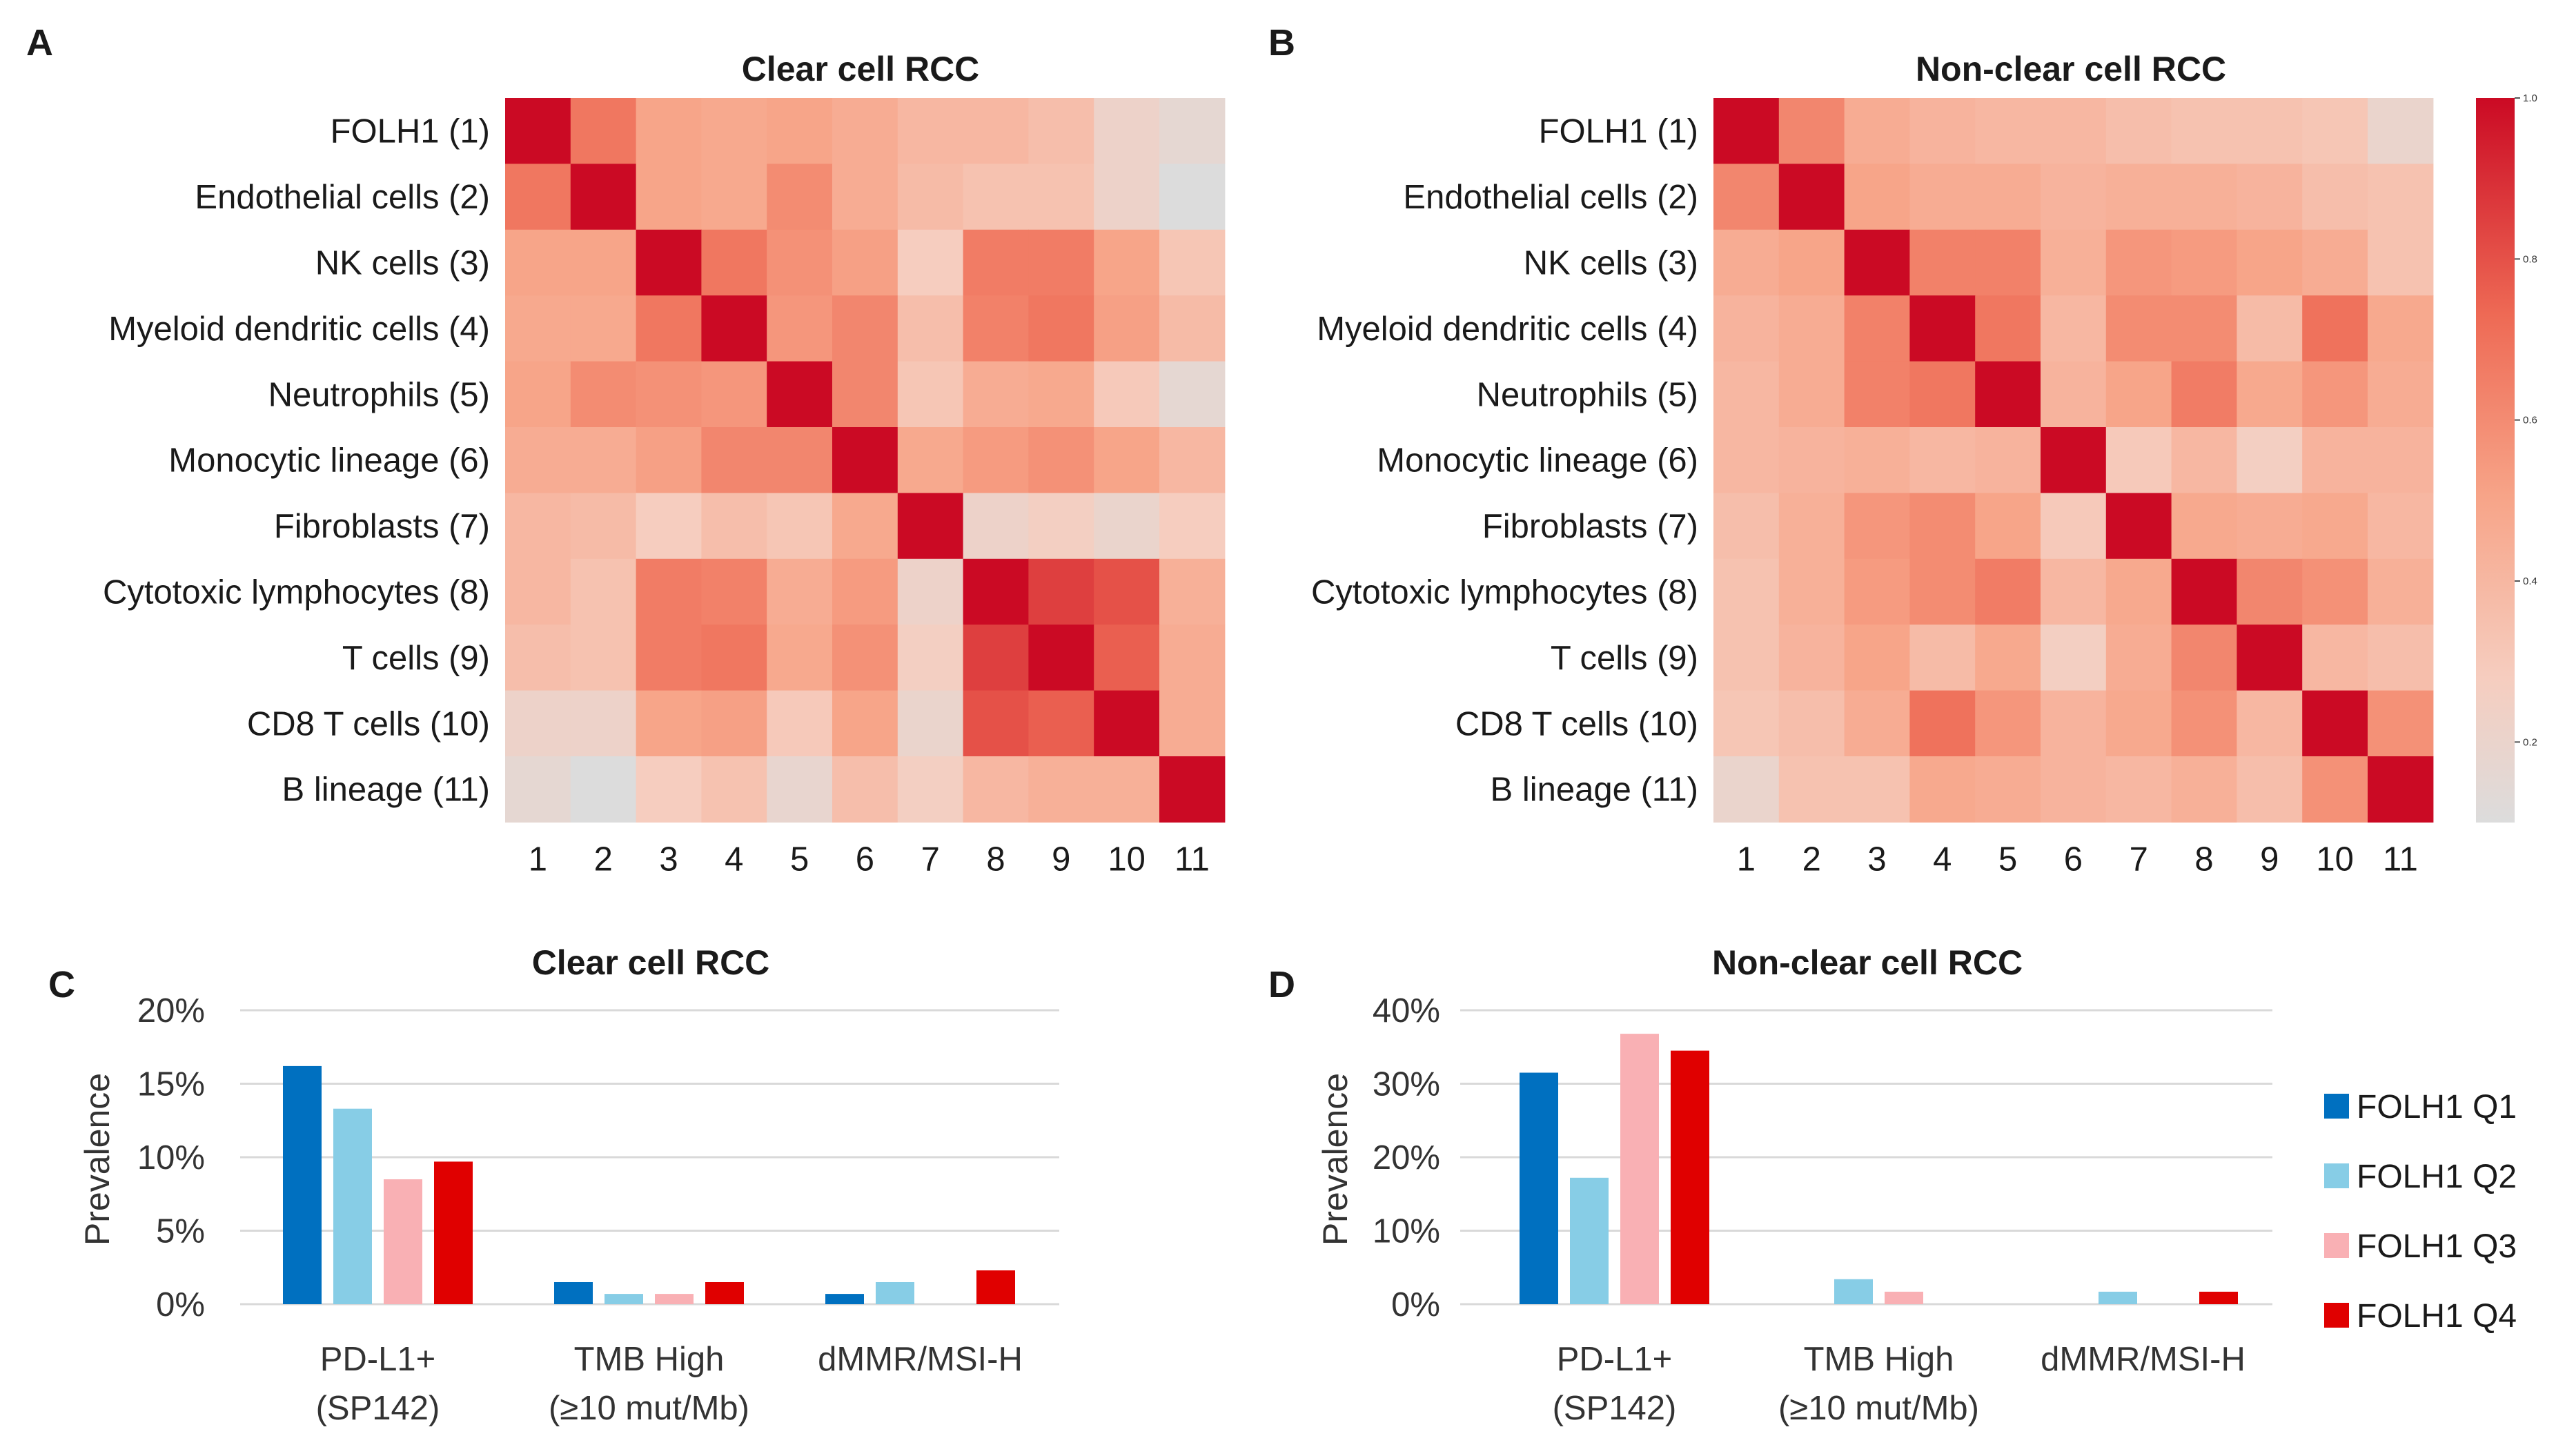 This screenshot has height=1456, width=2565. Describe the element at coordinates (386, 790) in the screenshot. I see `heatmap-row-label: B lineage (11)` at that location.